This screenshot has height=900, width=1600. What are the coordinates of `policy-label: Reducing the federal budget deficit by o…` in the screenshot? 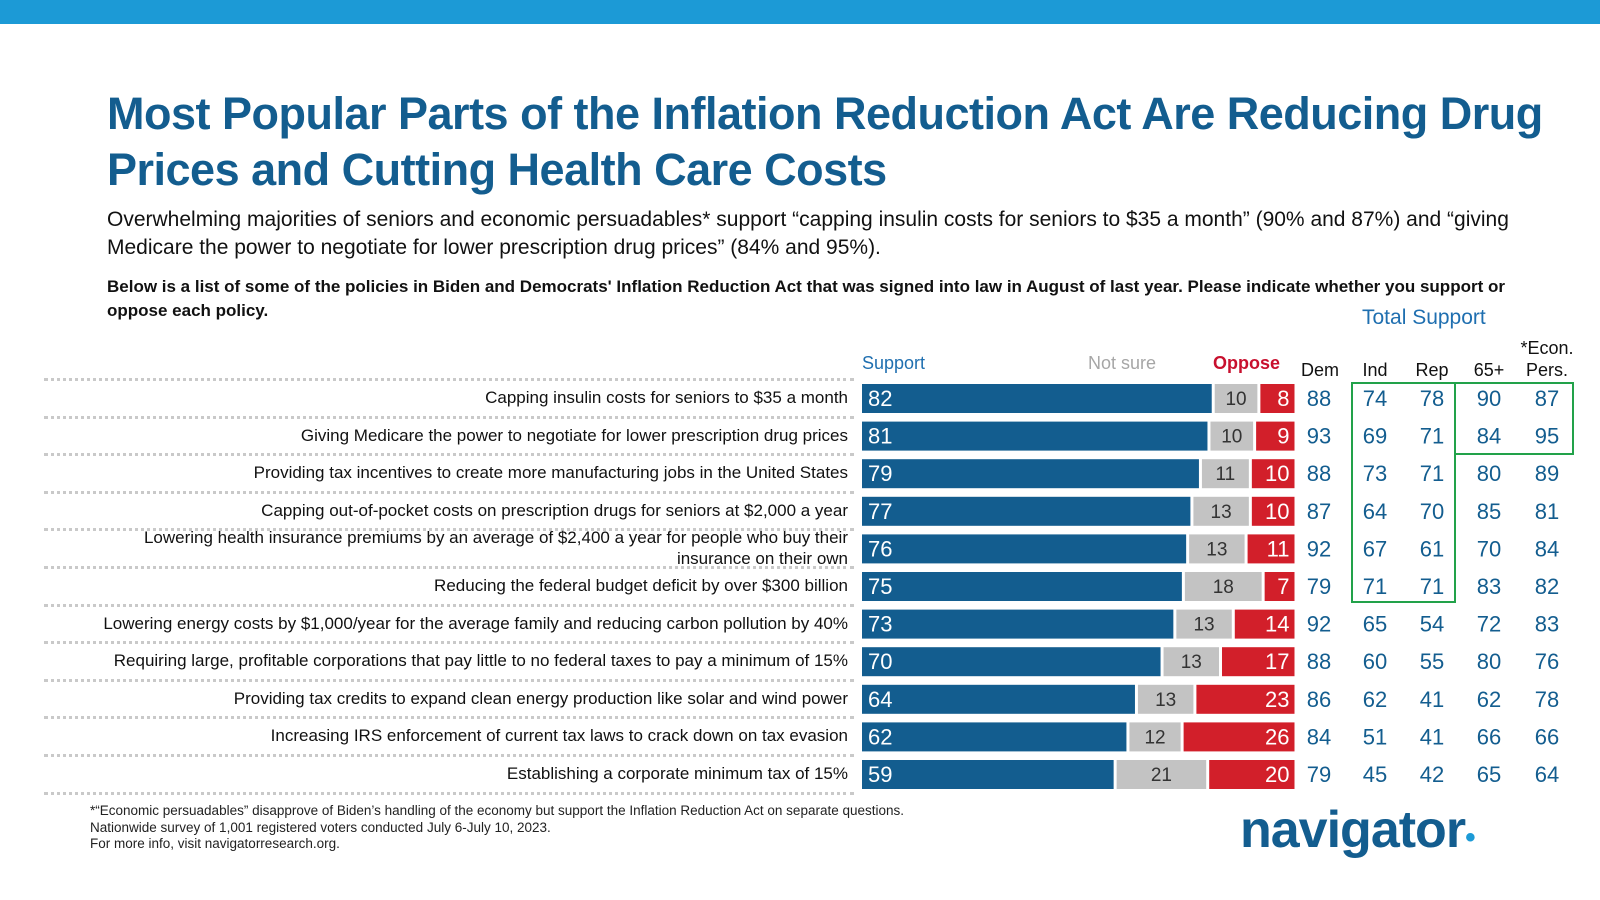 It's located at (438, 585).